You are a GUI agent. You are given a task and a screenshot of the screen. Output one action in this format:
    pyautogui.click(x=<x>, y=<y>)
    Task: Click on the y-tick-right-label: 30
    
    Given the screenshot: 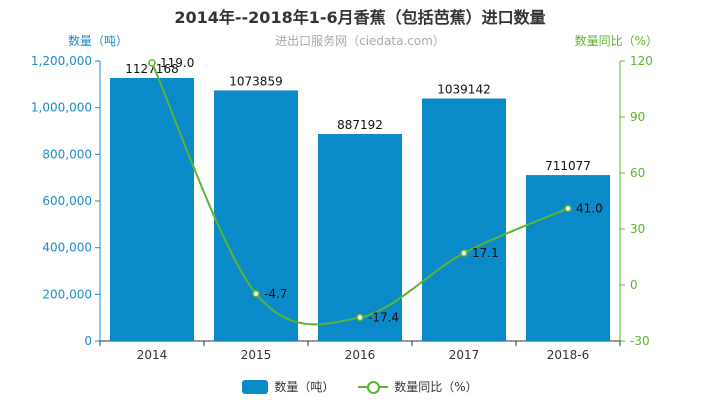 What is the action you would take?
    pyautogui.click(x=637, y=229)
    